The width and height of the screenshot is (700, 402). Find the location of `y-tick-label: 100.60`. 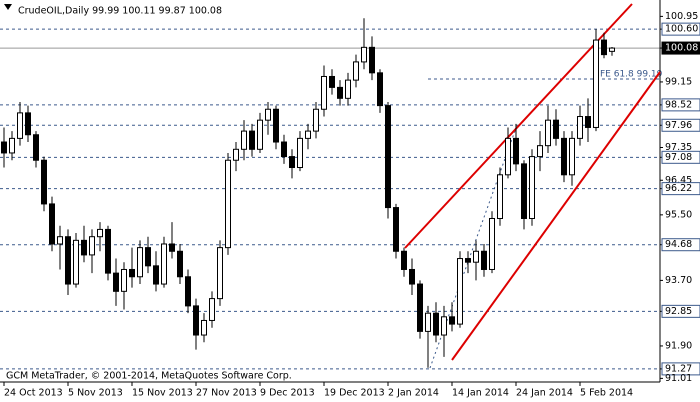

y-tick-label: 100.60 is located at coordinates (681, 29).